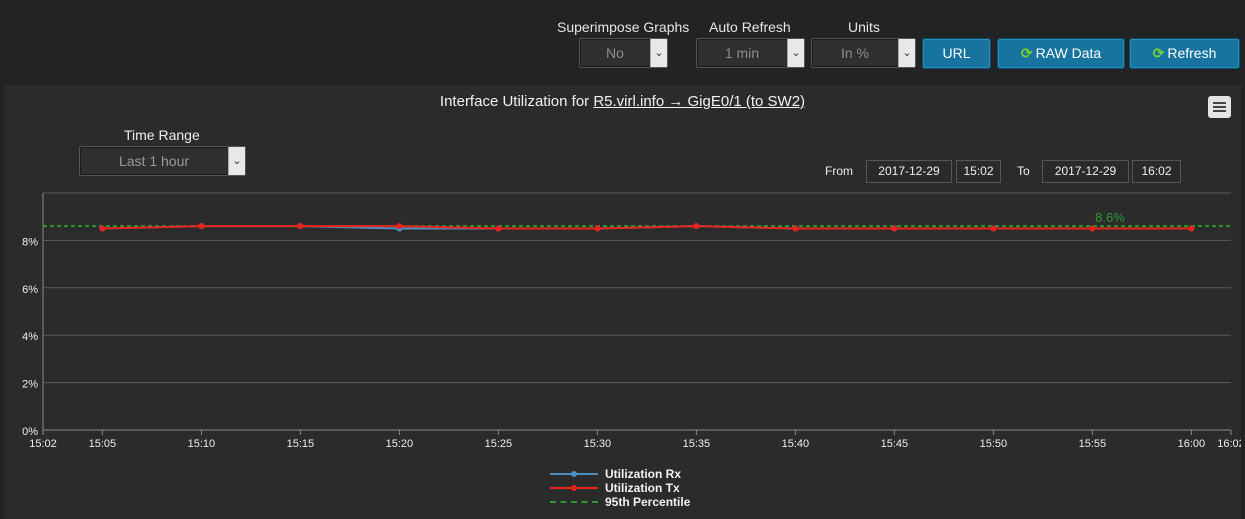 The height and width of the screenshot is (519, 1245). I want to click on y-tick-label: 6%, so click(30, 290).